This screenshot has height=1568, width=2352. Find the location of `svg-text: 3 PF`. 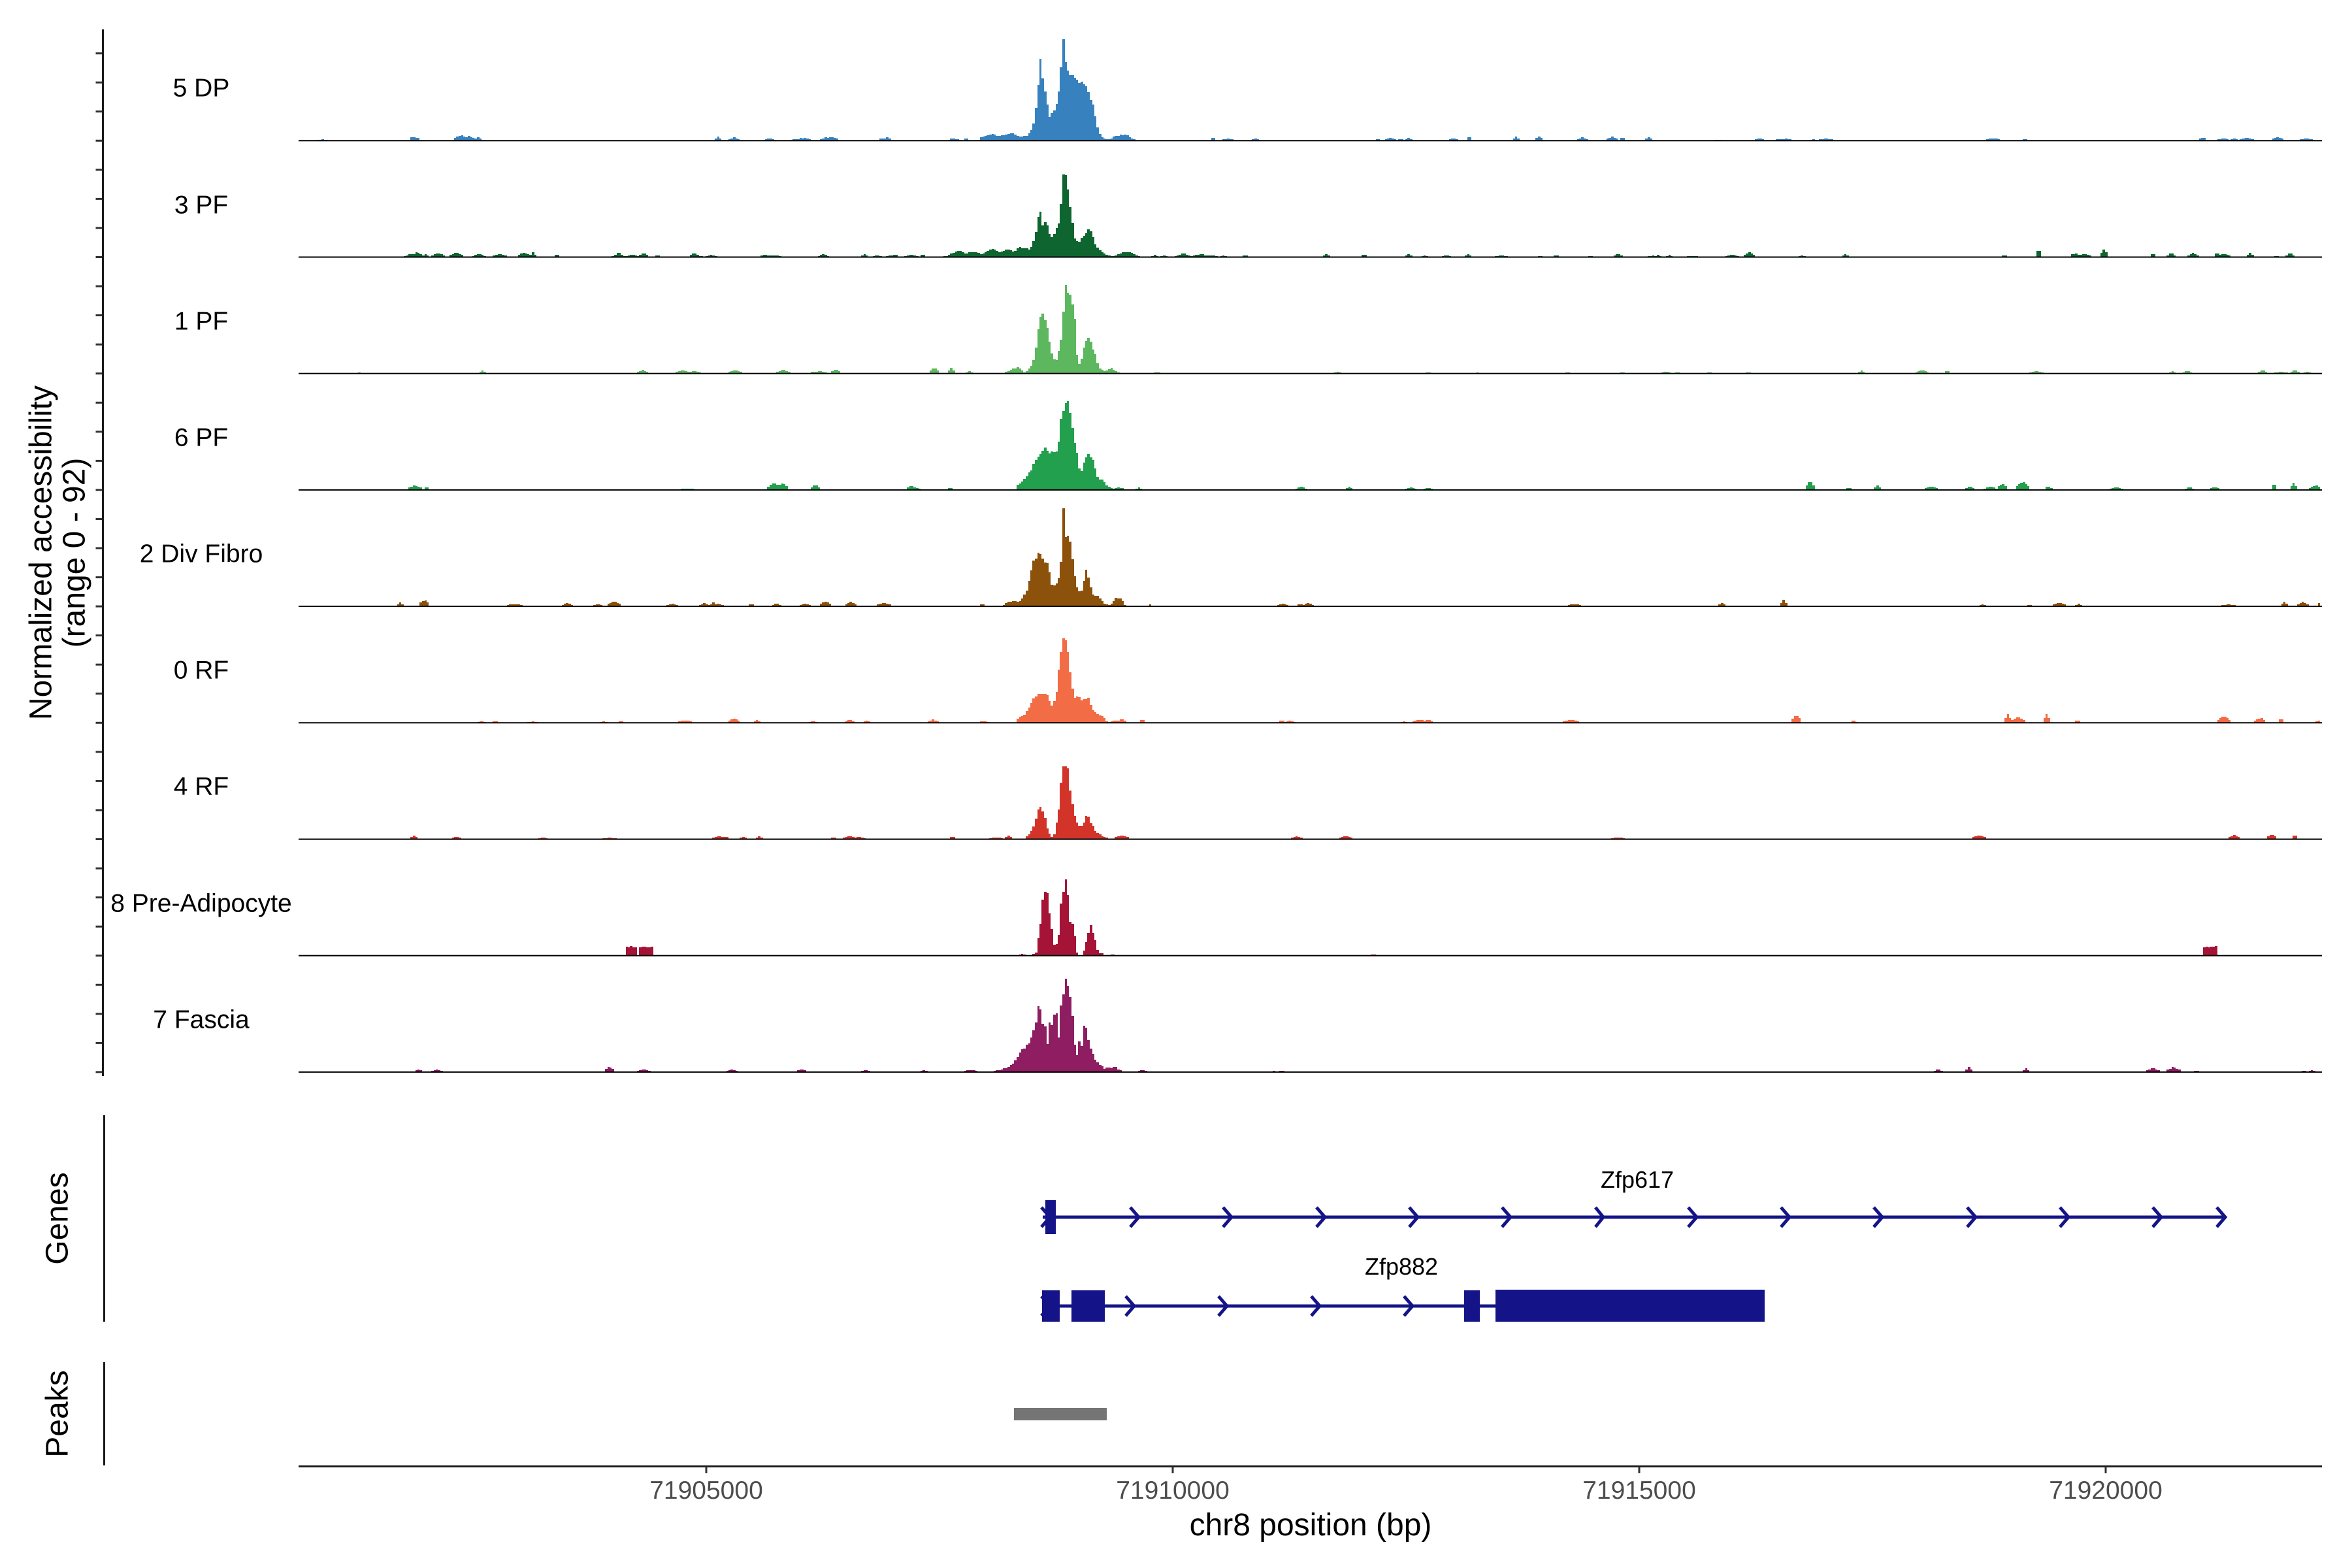

svg-text: 3 PF is located at coordinates (201, 205).